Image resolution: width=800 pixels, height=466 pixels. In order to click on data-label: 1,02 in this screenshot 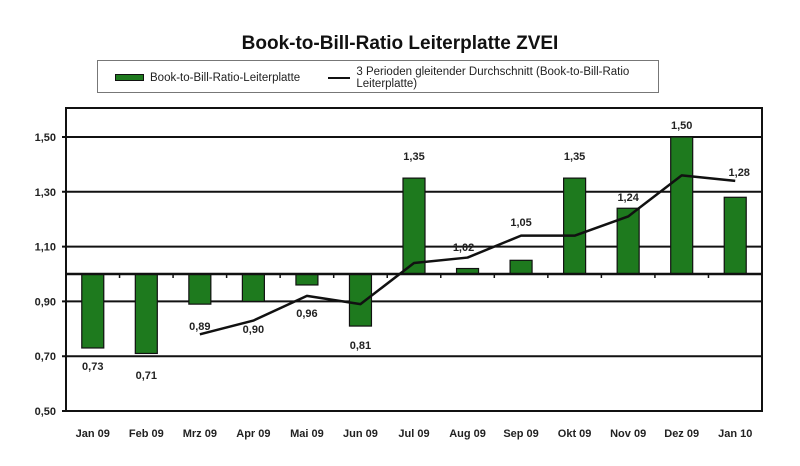, I will do `click(463, 248)`.